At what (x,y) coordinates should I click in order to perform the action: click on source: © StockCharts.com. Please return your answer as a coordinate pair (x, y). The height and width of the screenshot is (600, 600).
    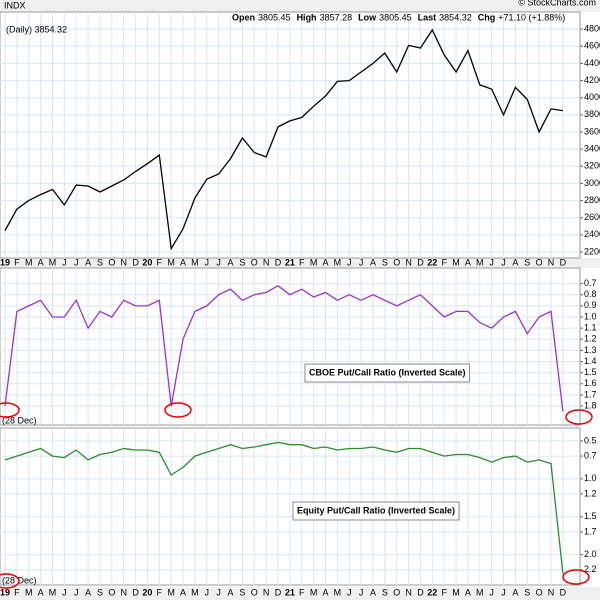
    Looking at the image, I should click on (557, 3).